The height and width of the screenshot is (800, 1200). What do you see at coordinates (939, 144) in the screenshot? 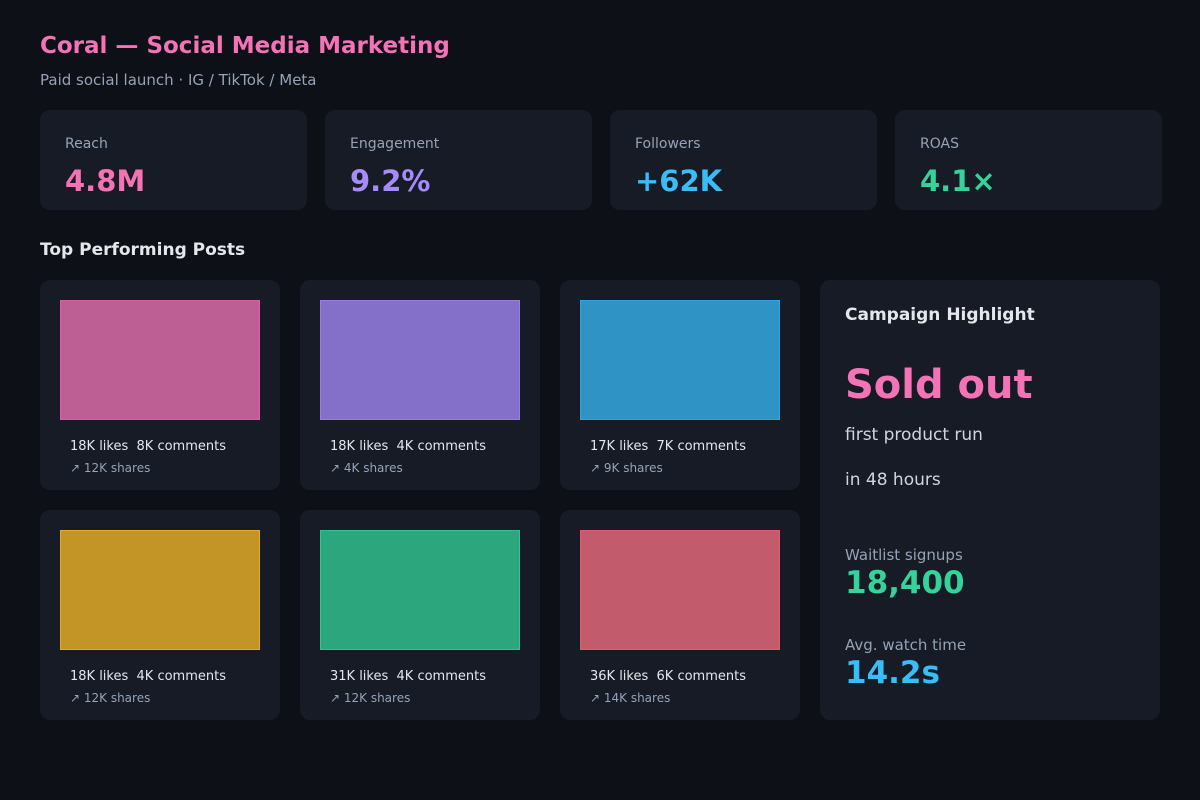
I see `kpi-label: ROAS` at bounding box center [939, 144].